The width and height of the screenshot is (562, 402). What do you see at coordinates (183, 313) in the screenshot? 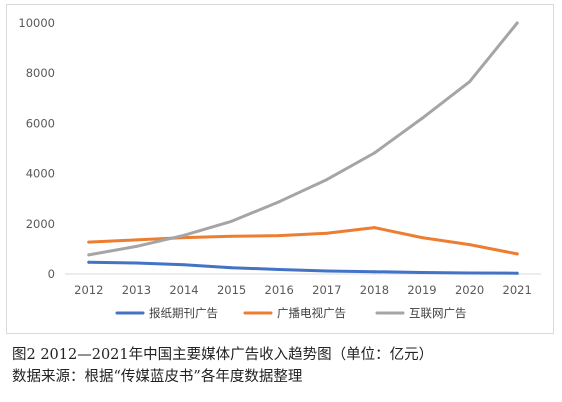
I see `legend-label: 报纸期刊广告` at bounding box center [183, 313].